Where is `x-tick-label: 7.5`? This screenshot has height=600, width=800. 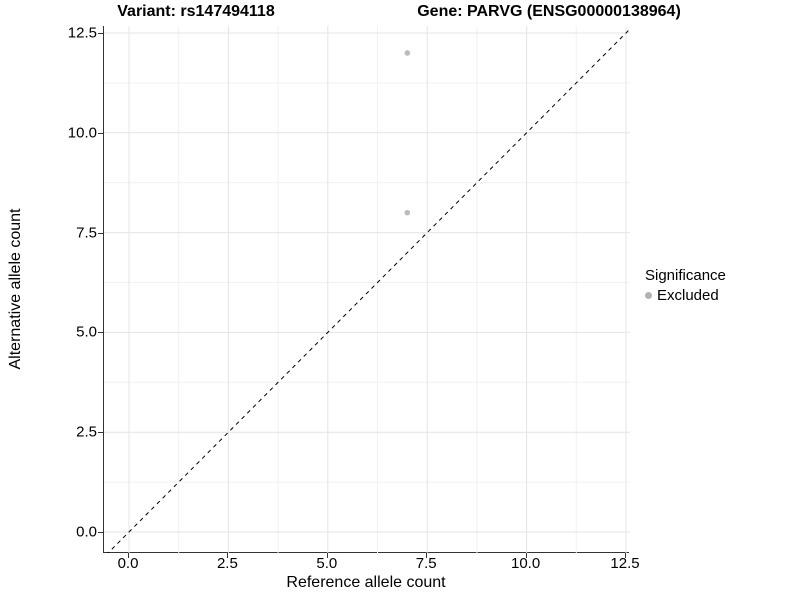 x-tick-label: 7.5 is located at coordinates (426, 563).